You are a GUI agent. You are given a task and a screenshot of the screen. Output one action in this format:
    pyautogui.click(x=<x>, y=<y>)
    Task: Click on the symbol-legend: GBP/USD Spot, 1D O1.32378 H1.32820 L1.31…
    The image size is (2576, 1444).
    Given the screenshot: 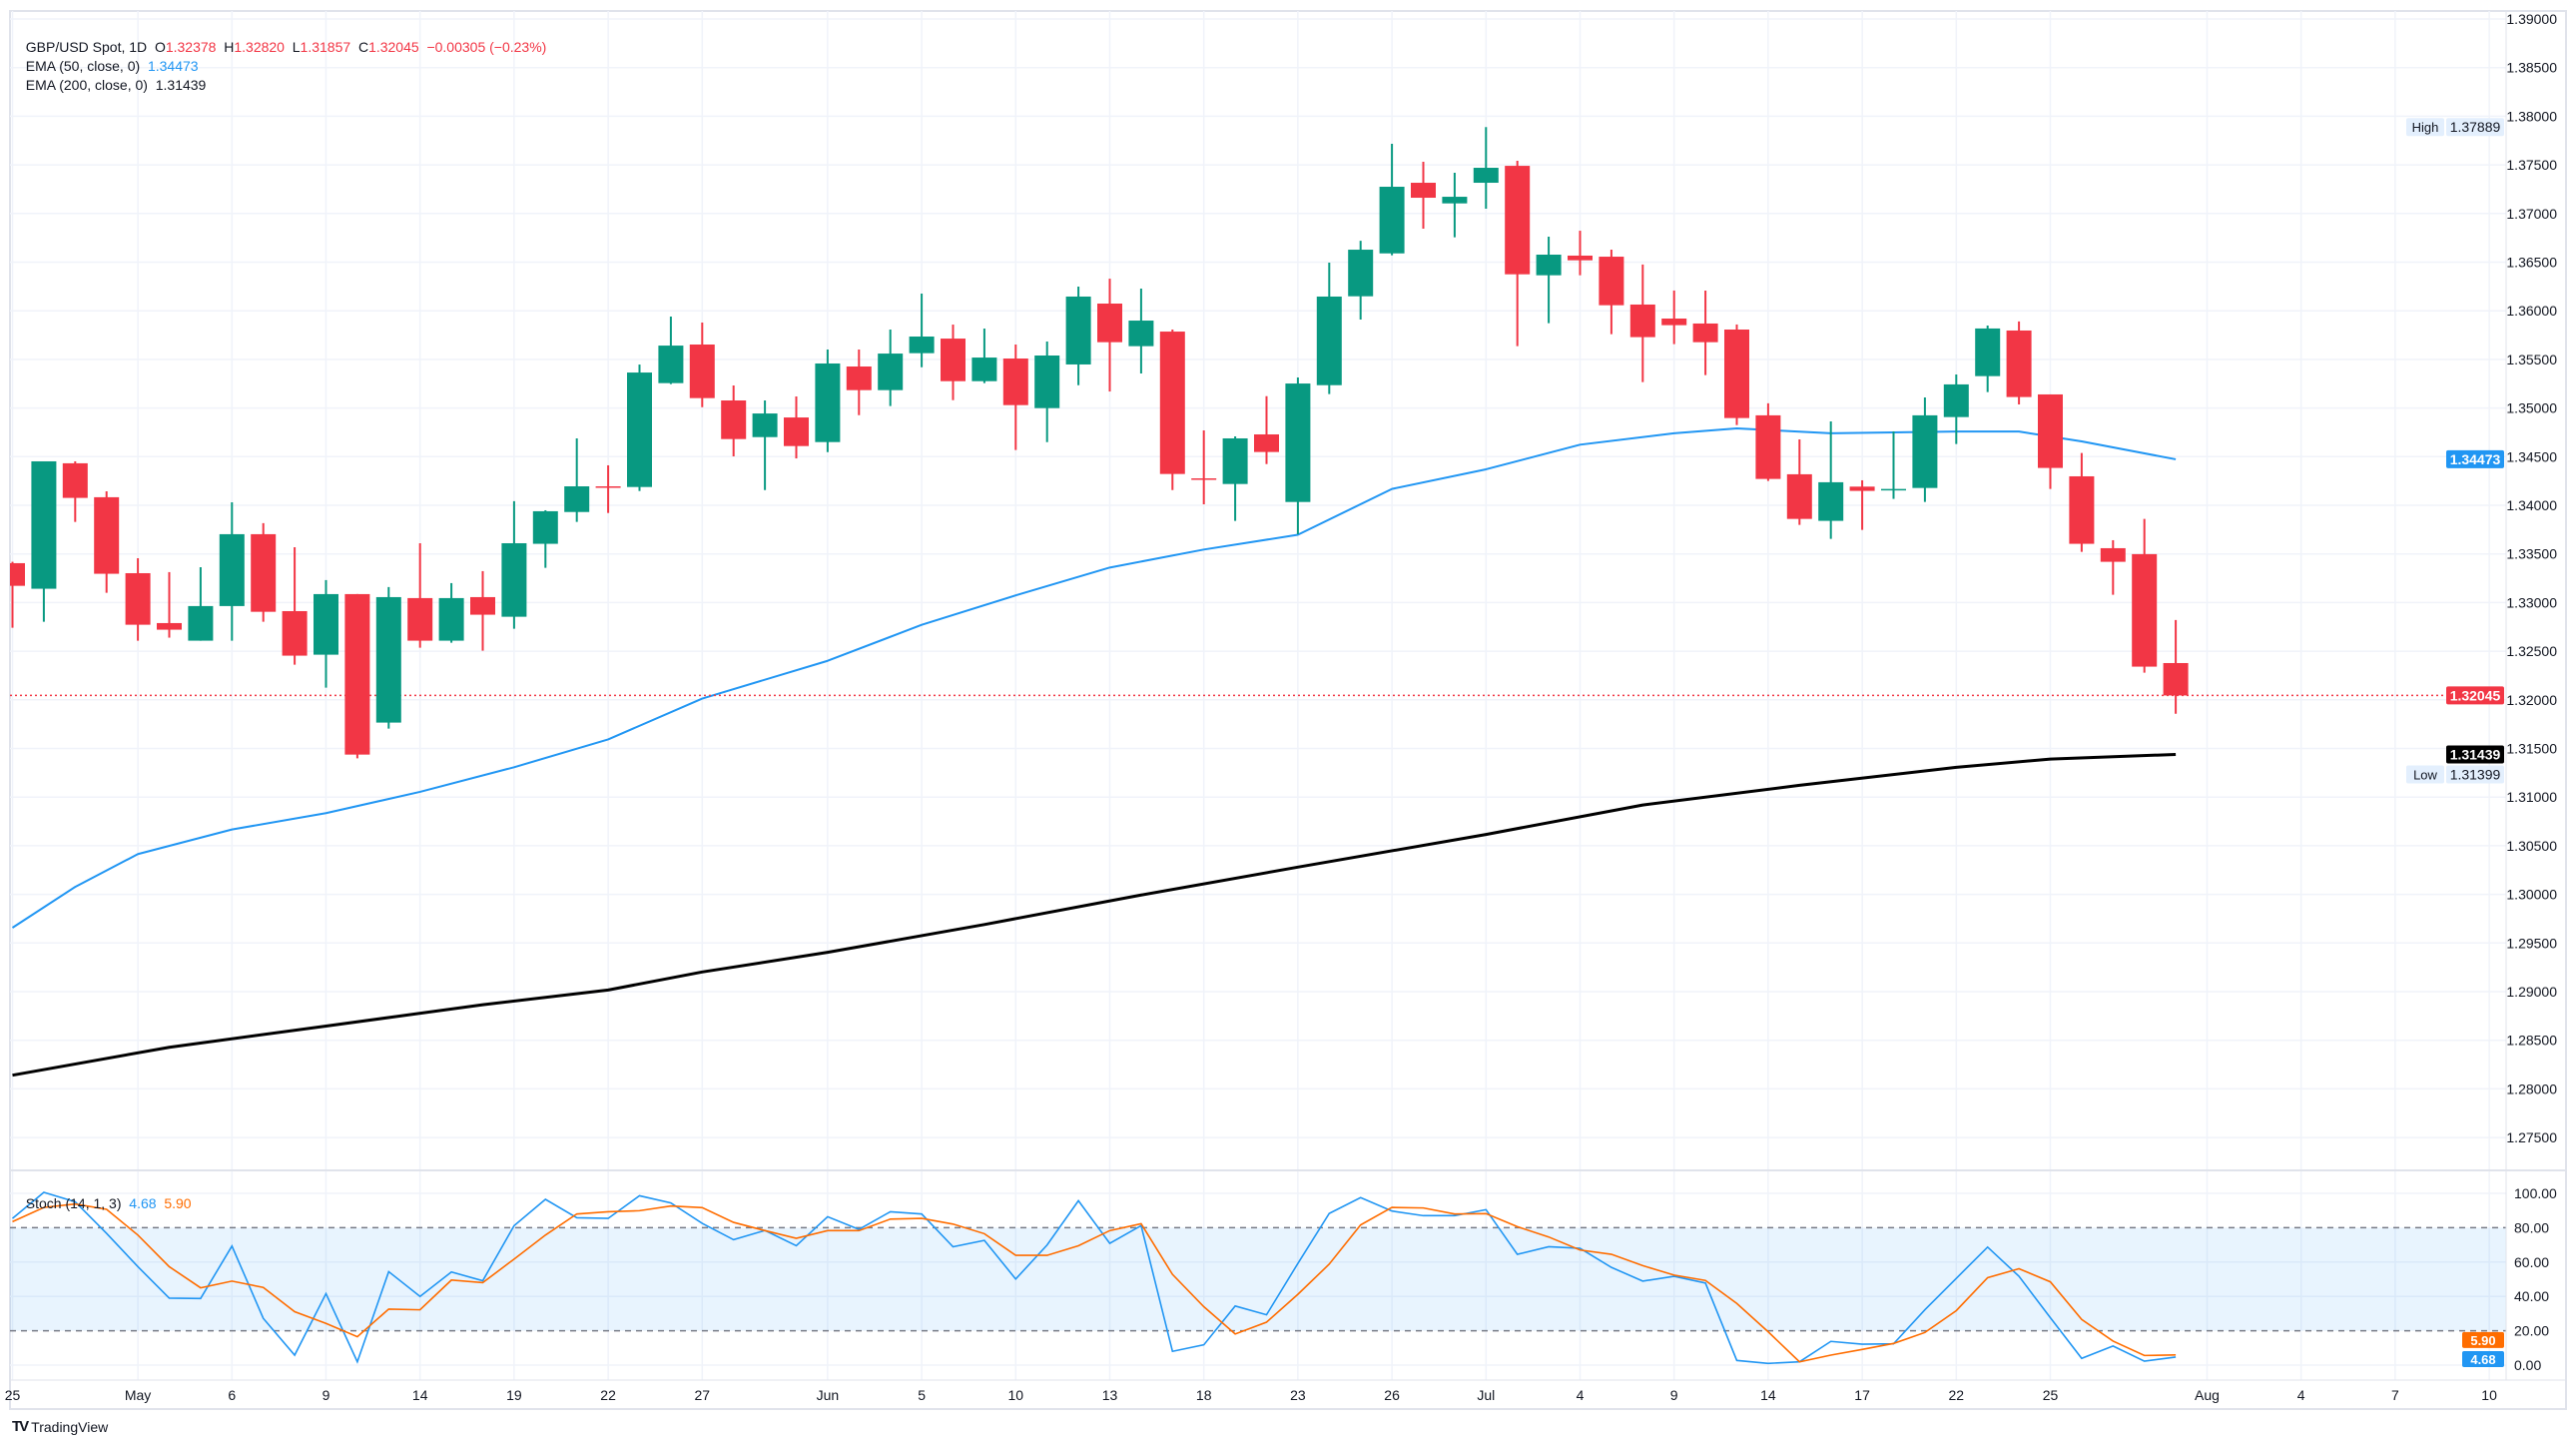 What is the action you would take?
    pyautogui.click(x=282, y=38)
    